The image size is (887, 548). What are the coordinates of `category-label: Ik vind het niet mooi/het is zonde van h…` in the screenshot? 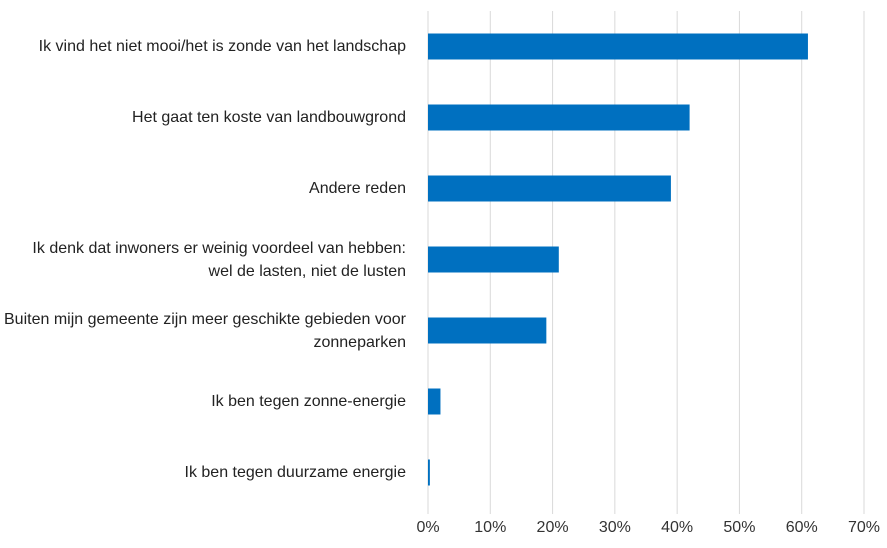 It's located at (222, 46).